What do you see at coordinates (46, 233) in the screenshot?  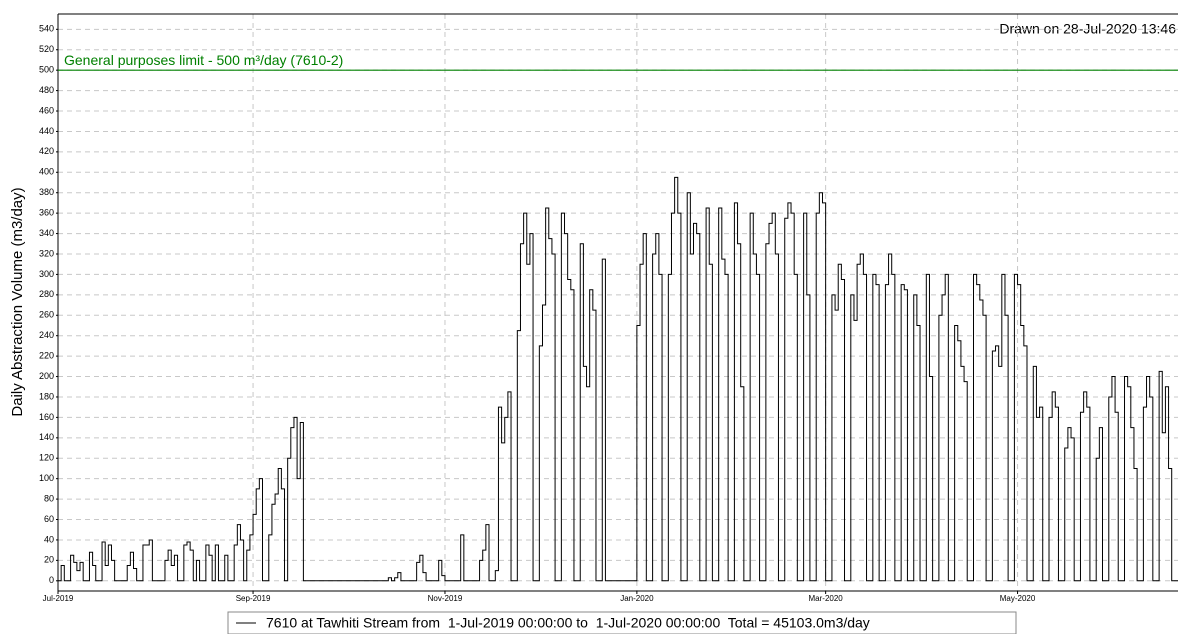 I see `y-tick-label: 340` at bounding box center [46, 233].